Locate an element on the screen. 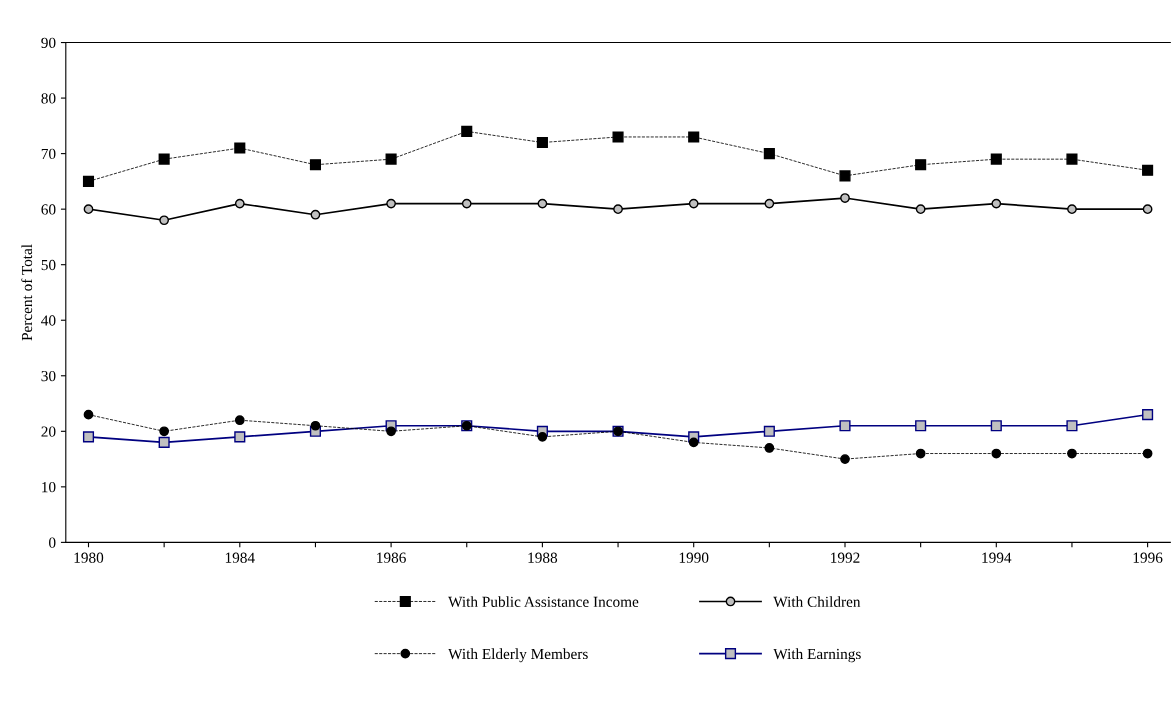 The width and height of the screenshot is (1175, 709). legend-label: With Earnings is located at coordinates (817, 655).